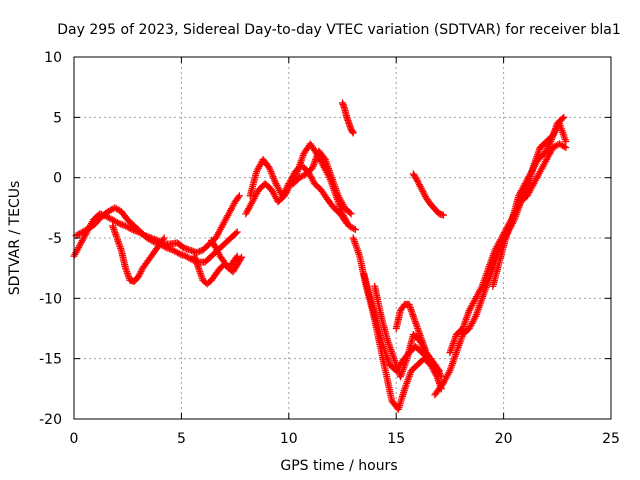 This screenshot has width=640, height=480. I want to click on series-arc-h, so click(322, 182).